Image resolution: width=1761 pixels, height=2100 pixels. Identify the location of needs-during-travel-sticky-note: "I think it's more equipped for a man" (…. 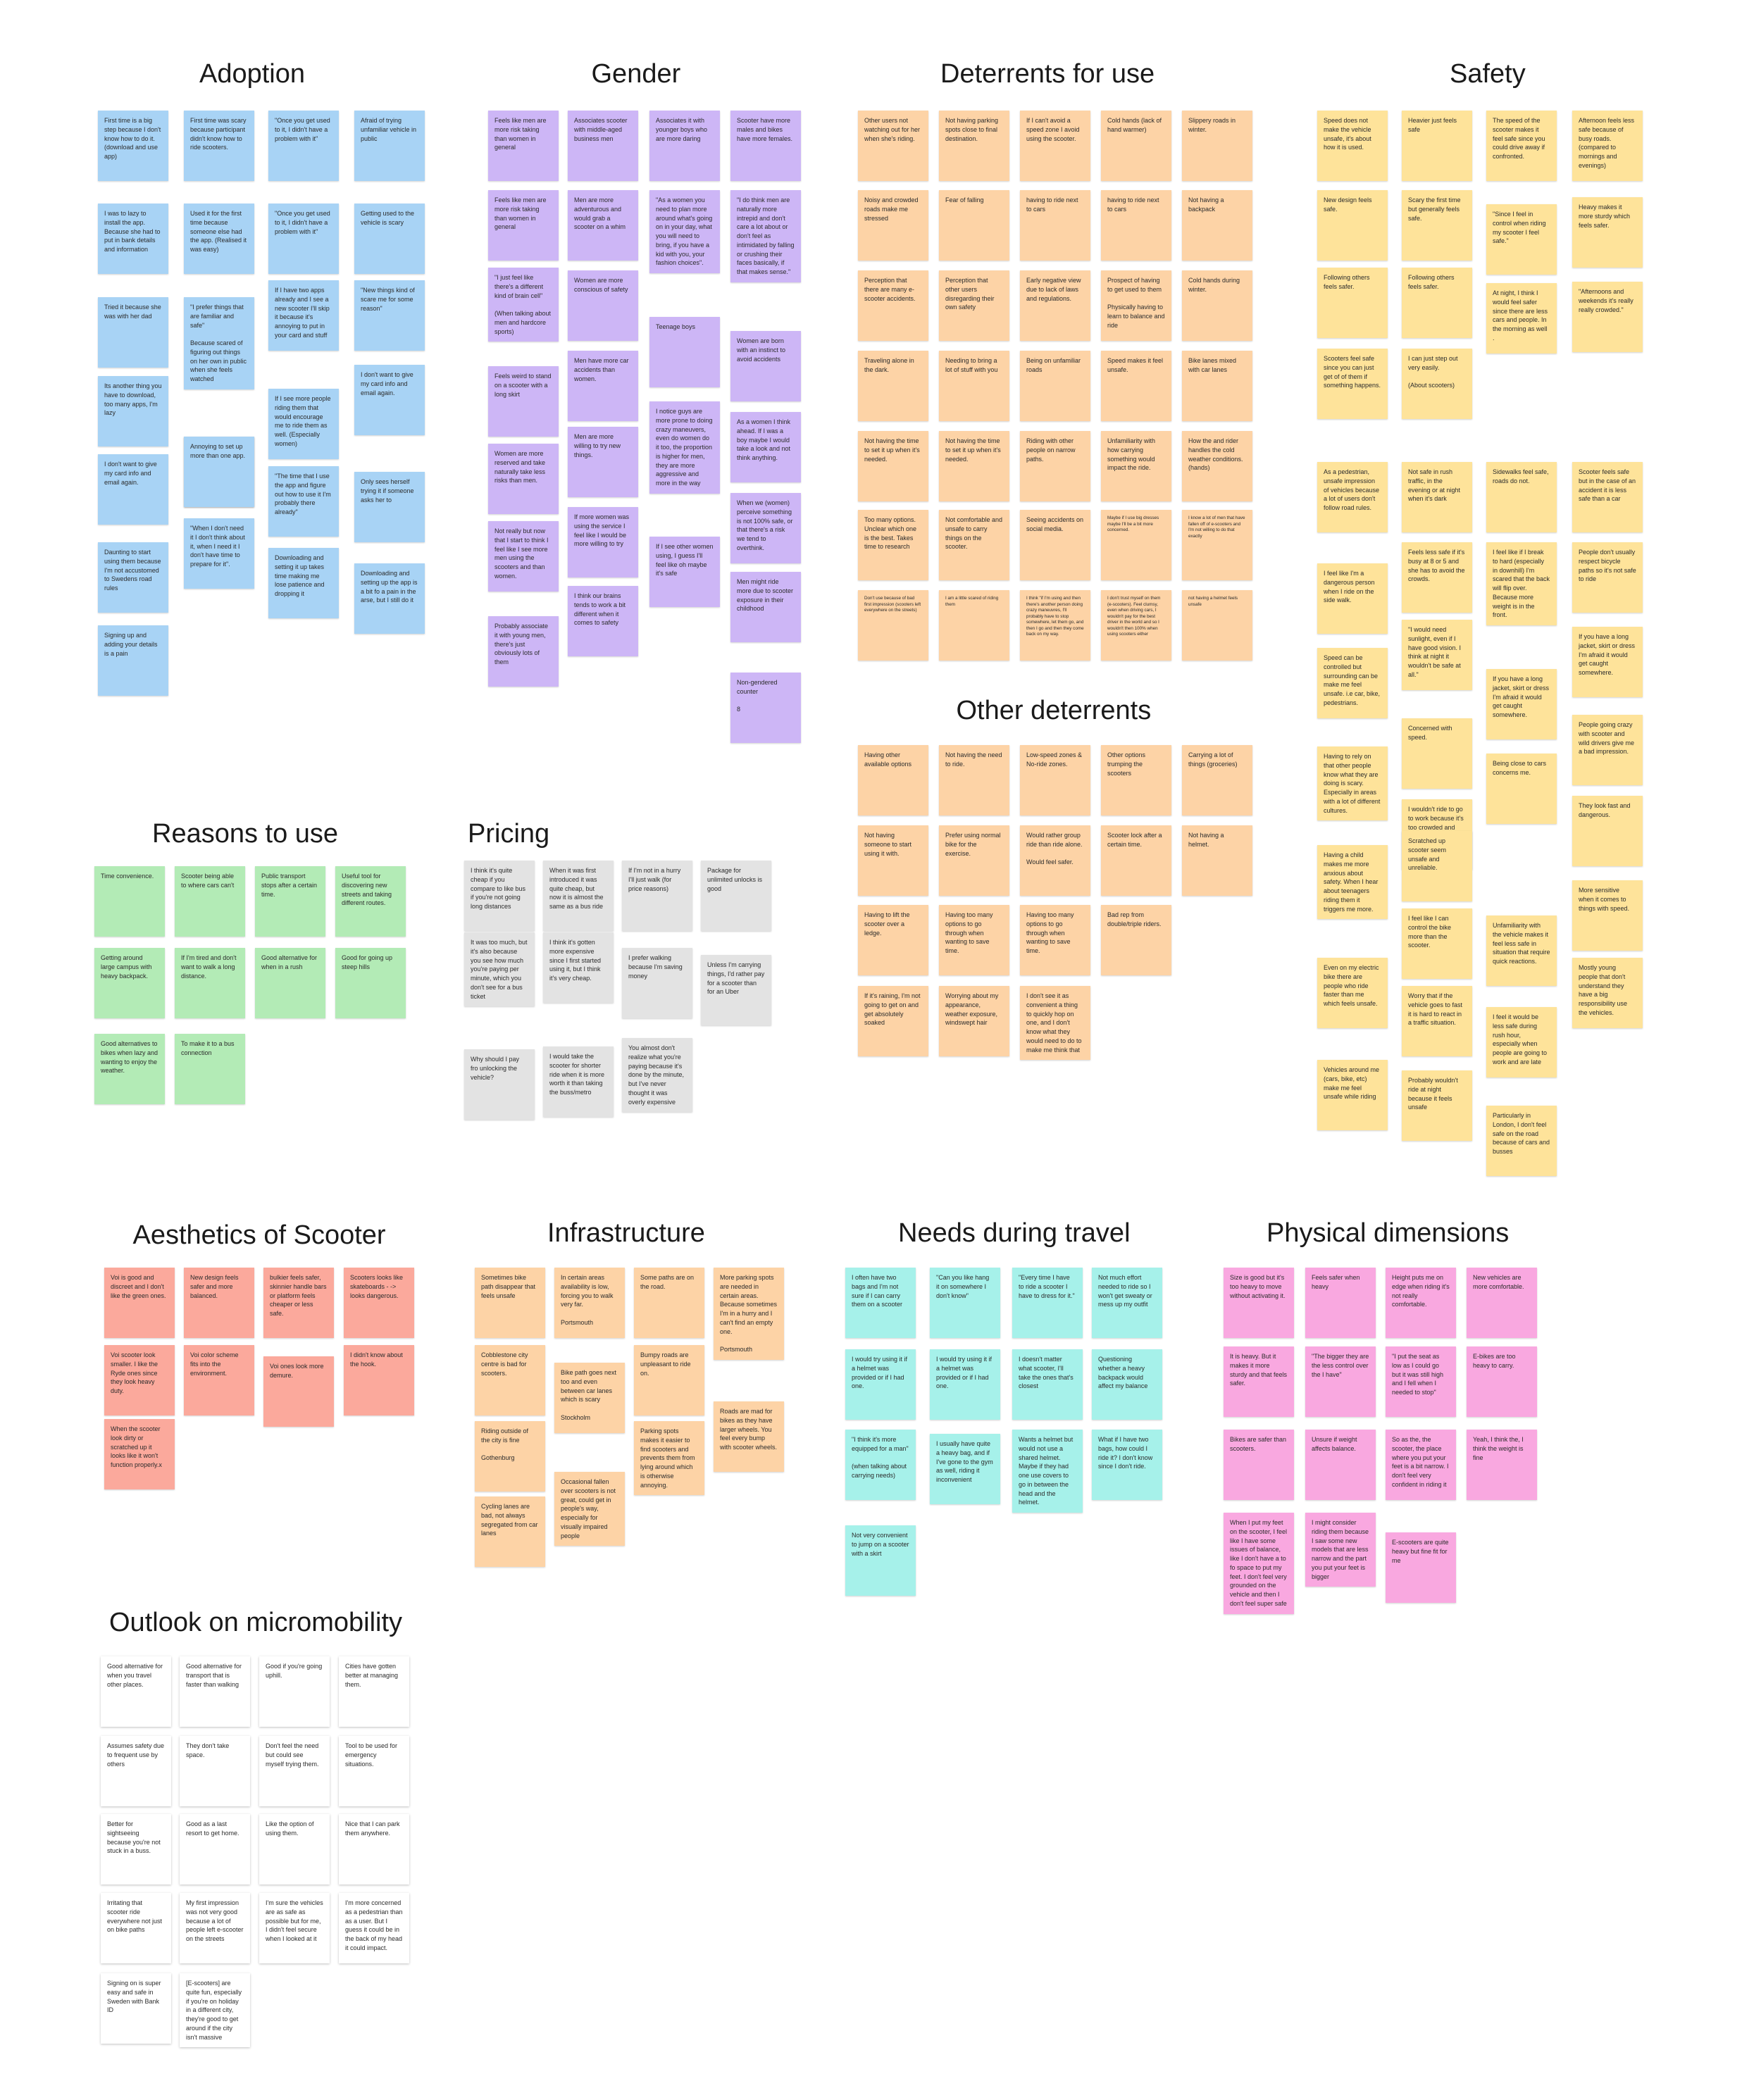
(880, 1465).